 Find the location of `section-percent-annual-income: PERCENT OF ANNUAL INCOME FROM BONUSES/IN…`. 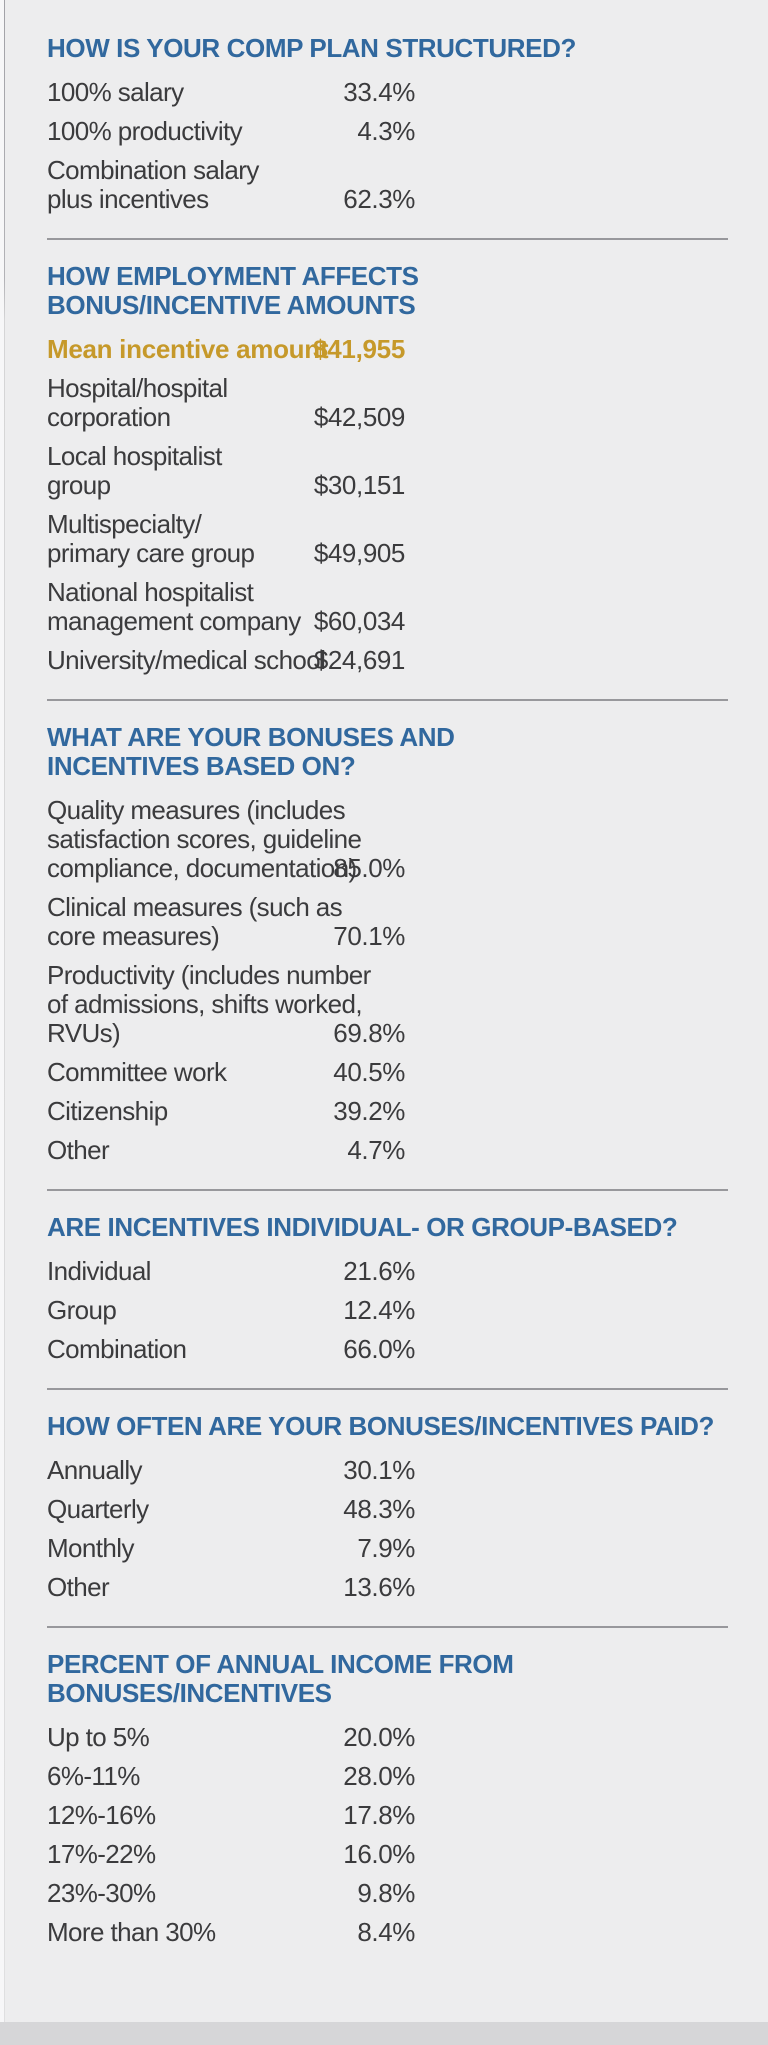

section-percent-annual-income: PERCENT OF ANNUAL INCOME FROM BONUSES/IN… is located at coordinates (387, 1798).